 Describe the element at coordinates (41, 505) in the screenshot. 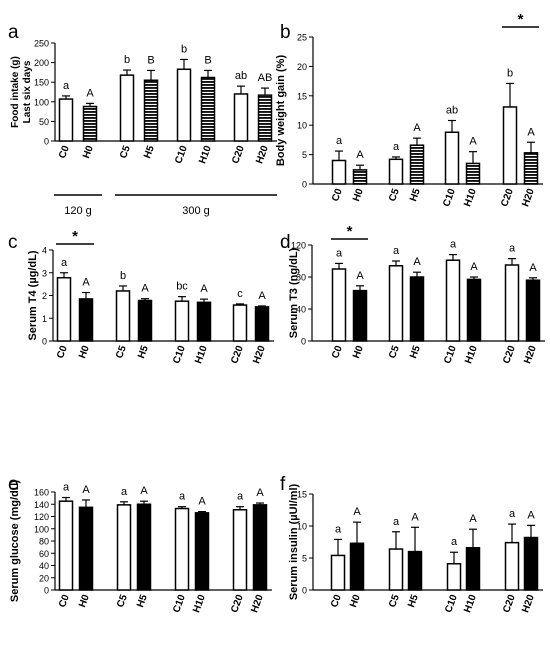

I see `y-tick-label: 140` at that location.